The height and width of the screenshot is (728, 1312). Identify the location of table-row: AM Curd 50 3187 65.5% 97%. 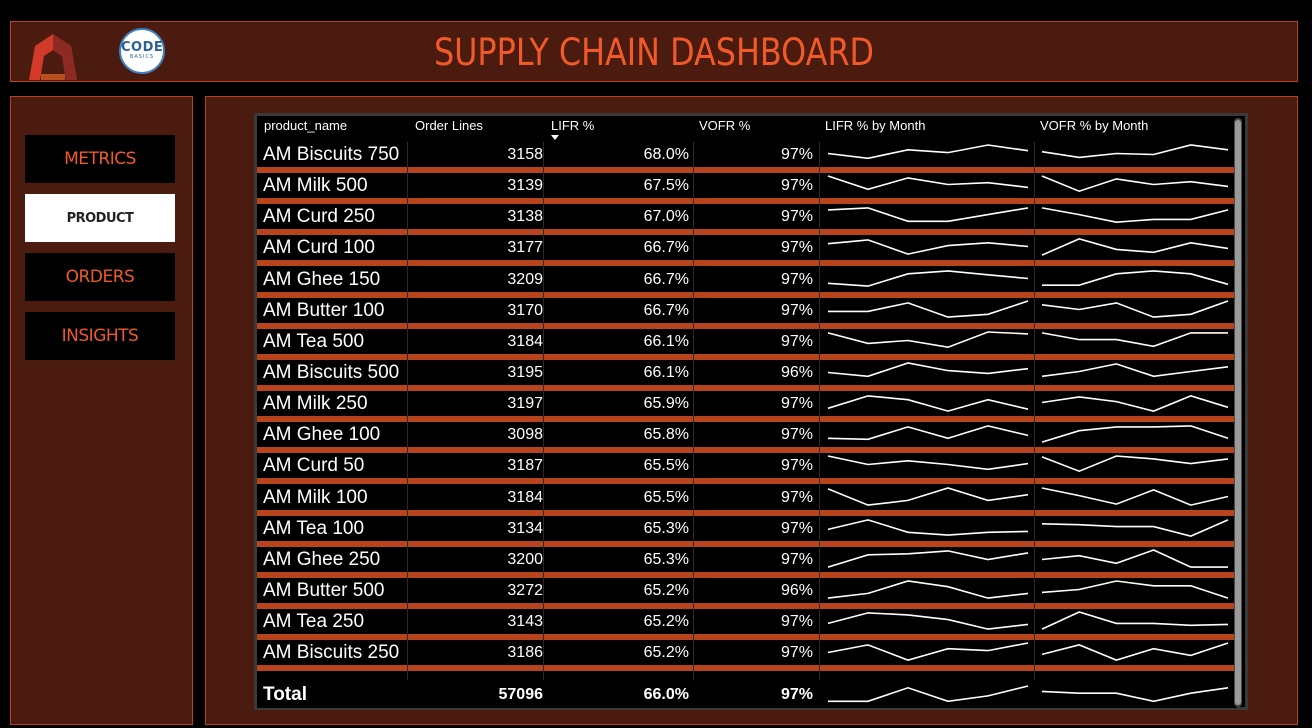
(747, 469).